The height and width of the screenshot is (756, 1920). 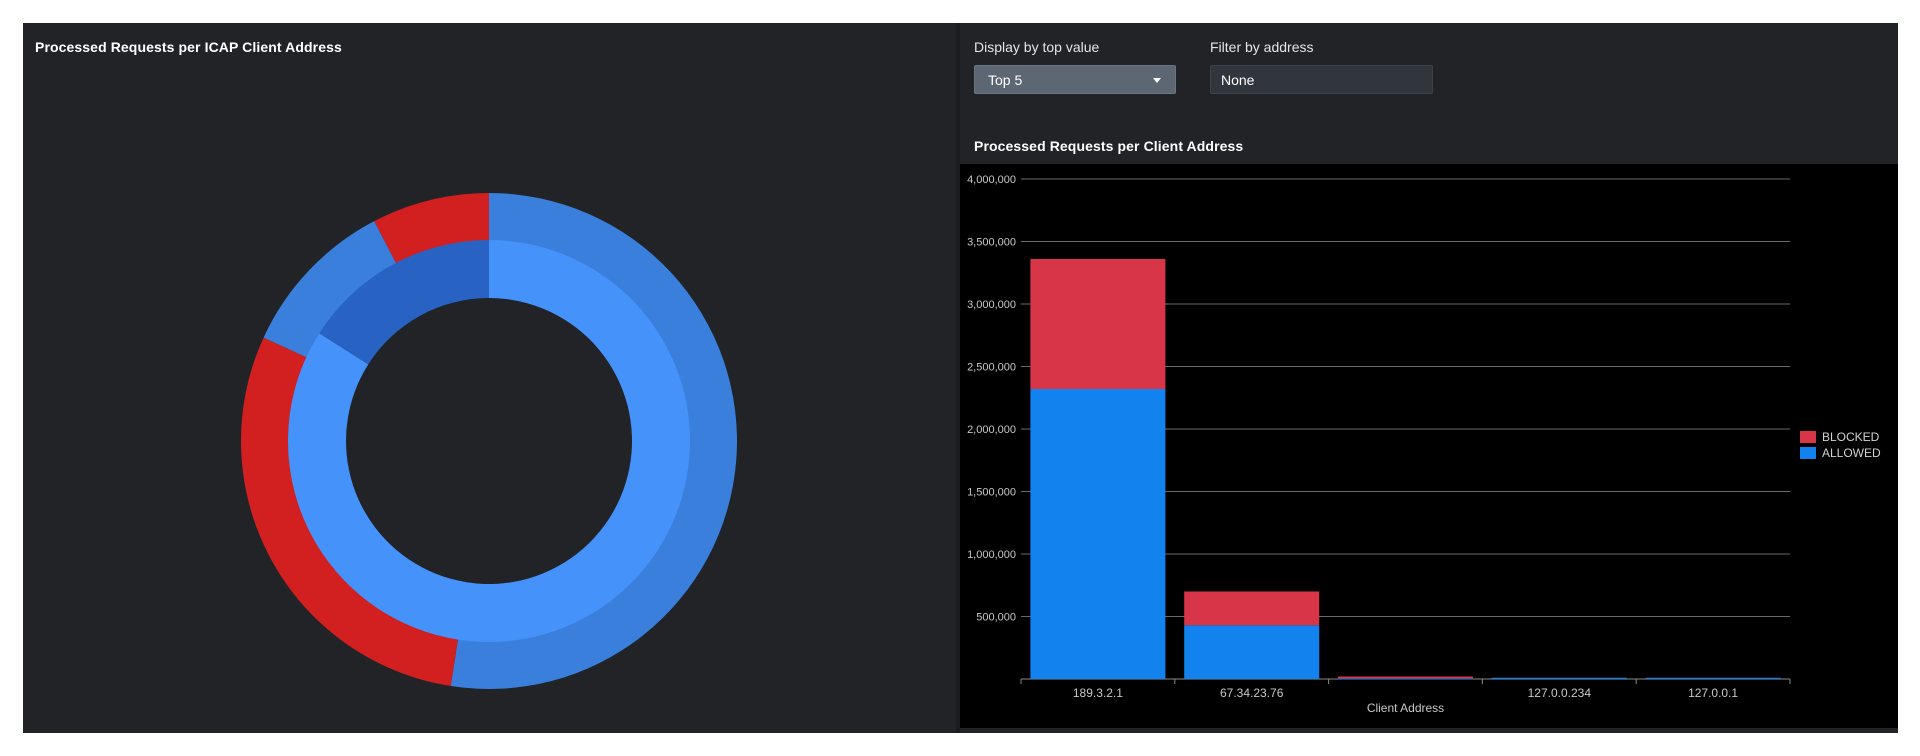 I want to click on y-tick-label: 4,000,000, so click(x=991, y=180).